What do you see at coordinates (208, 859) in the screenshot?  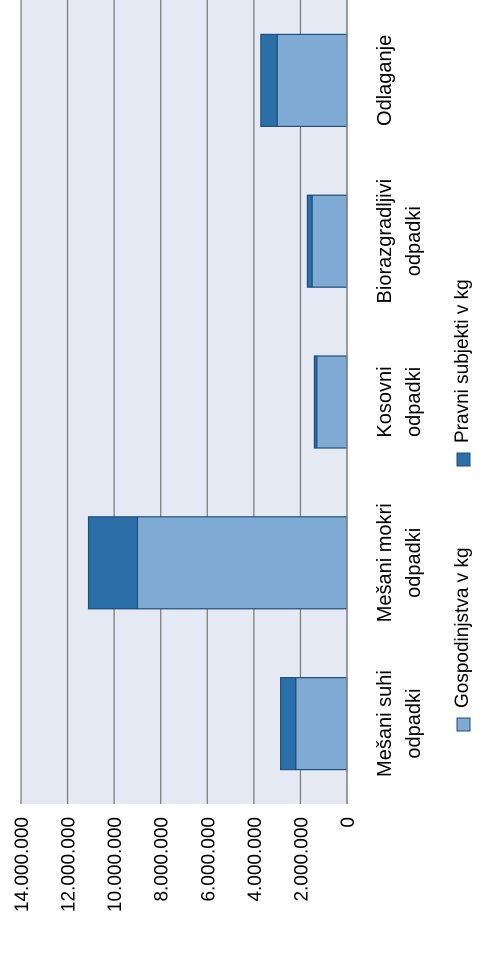 I see `value-axis-tick-label: 6.000.000` at bounding box center [208, 859].